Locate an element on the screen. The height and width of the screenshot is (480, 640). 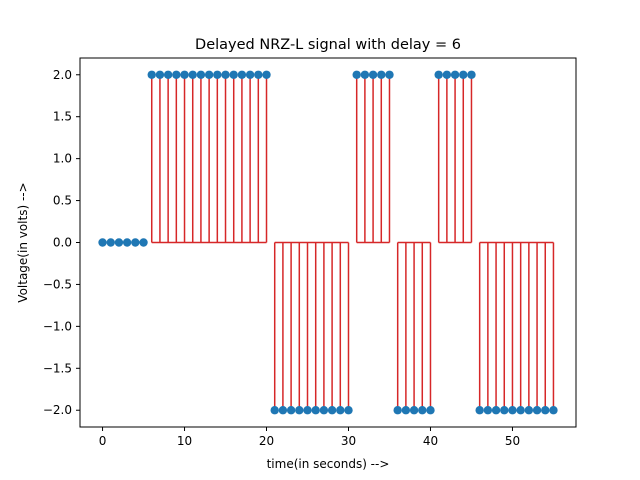
y-axis-ticks: 2.0 1.5 1.0 0.5 0.0 −0.5 −1.0 −1.5 −2.0 is located at coordinates (61, 242).